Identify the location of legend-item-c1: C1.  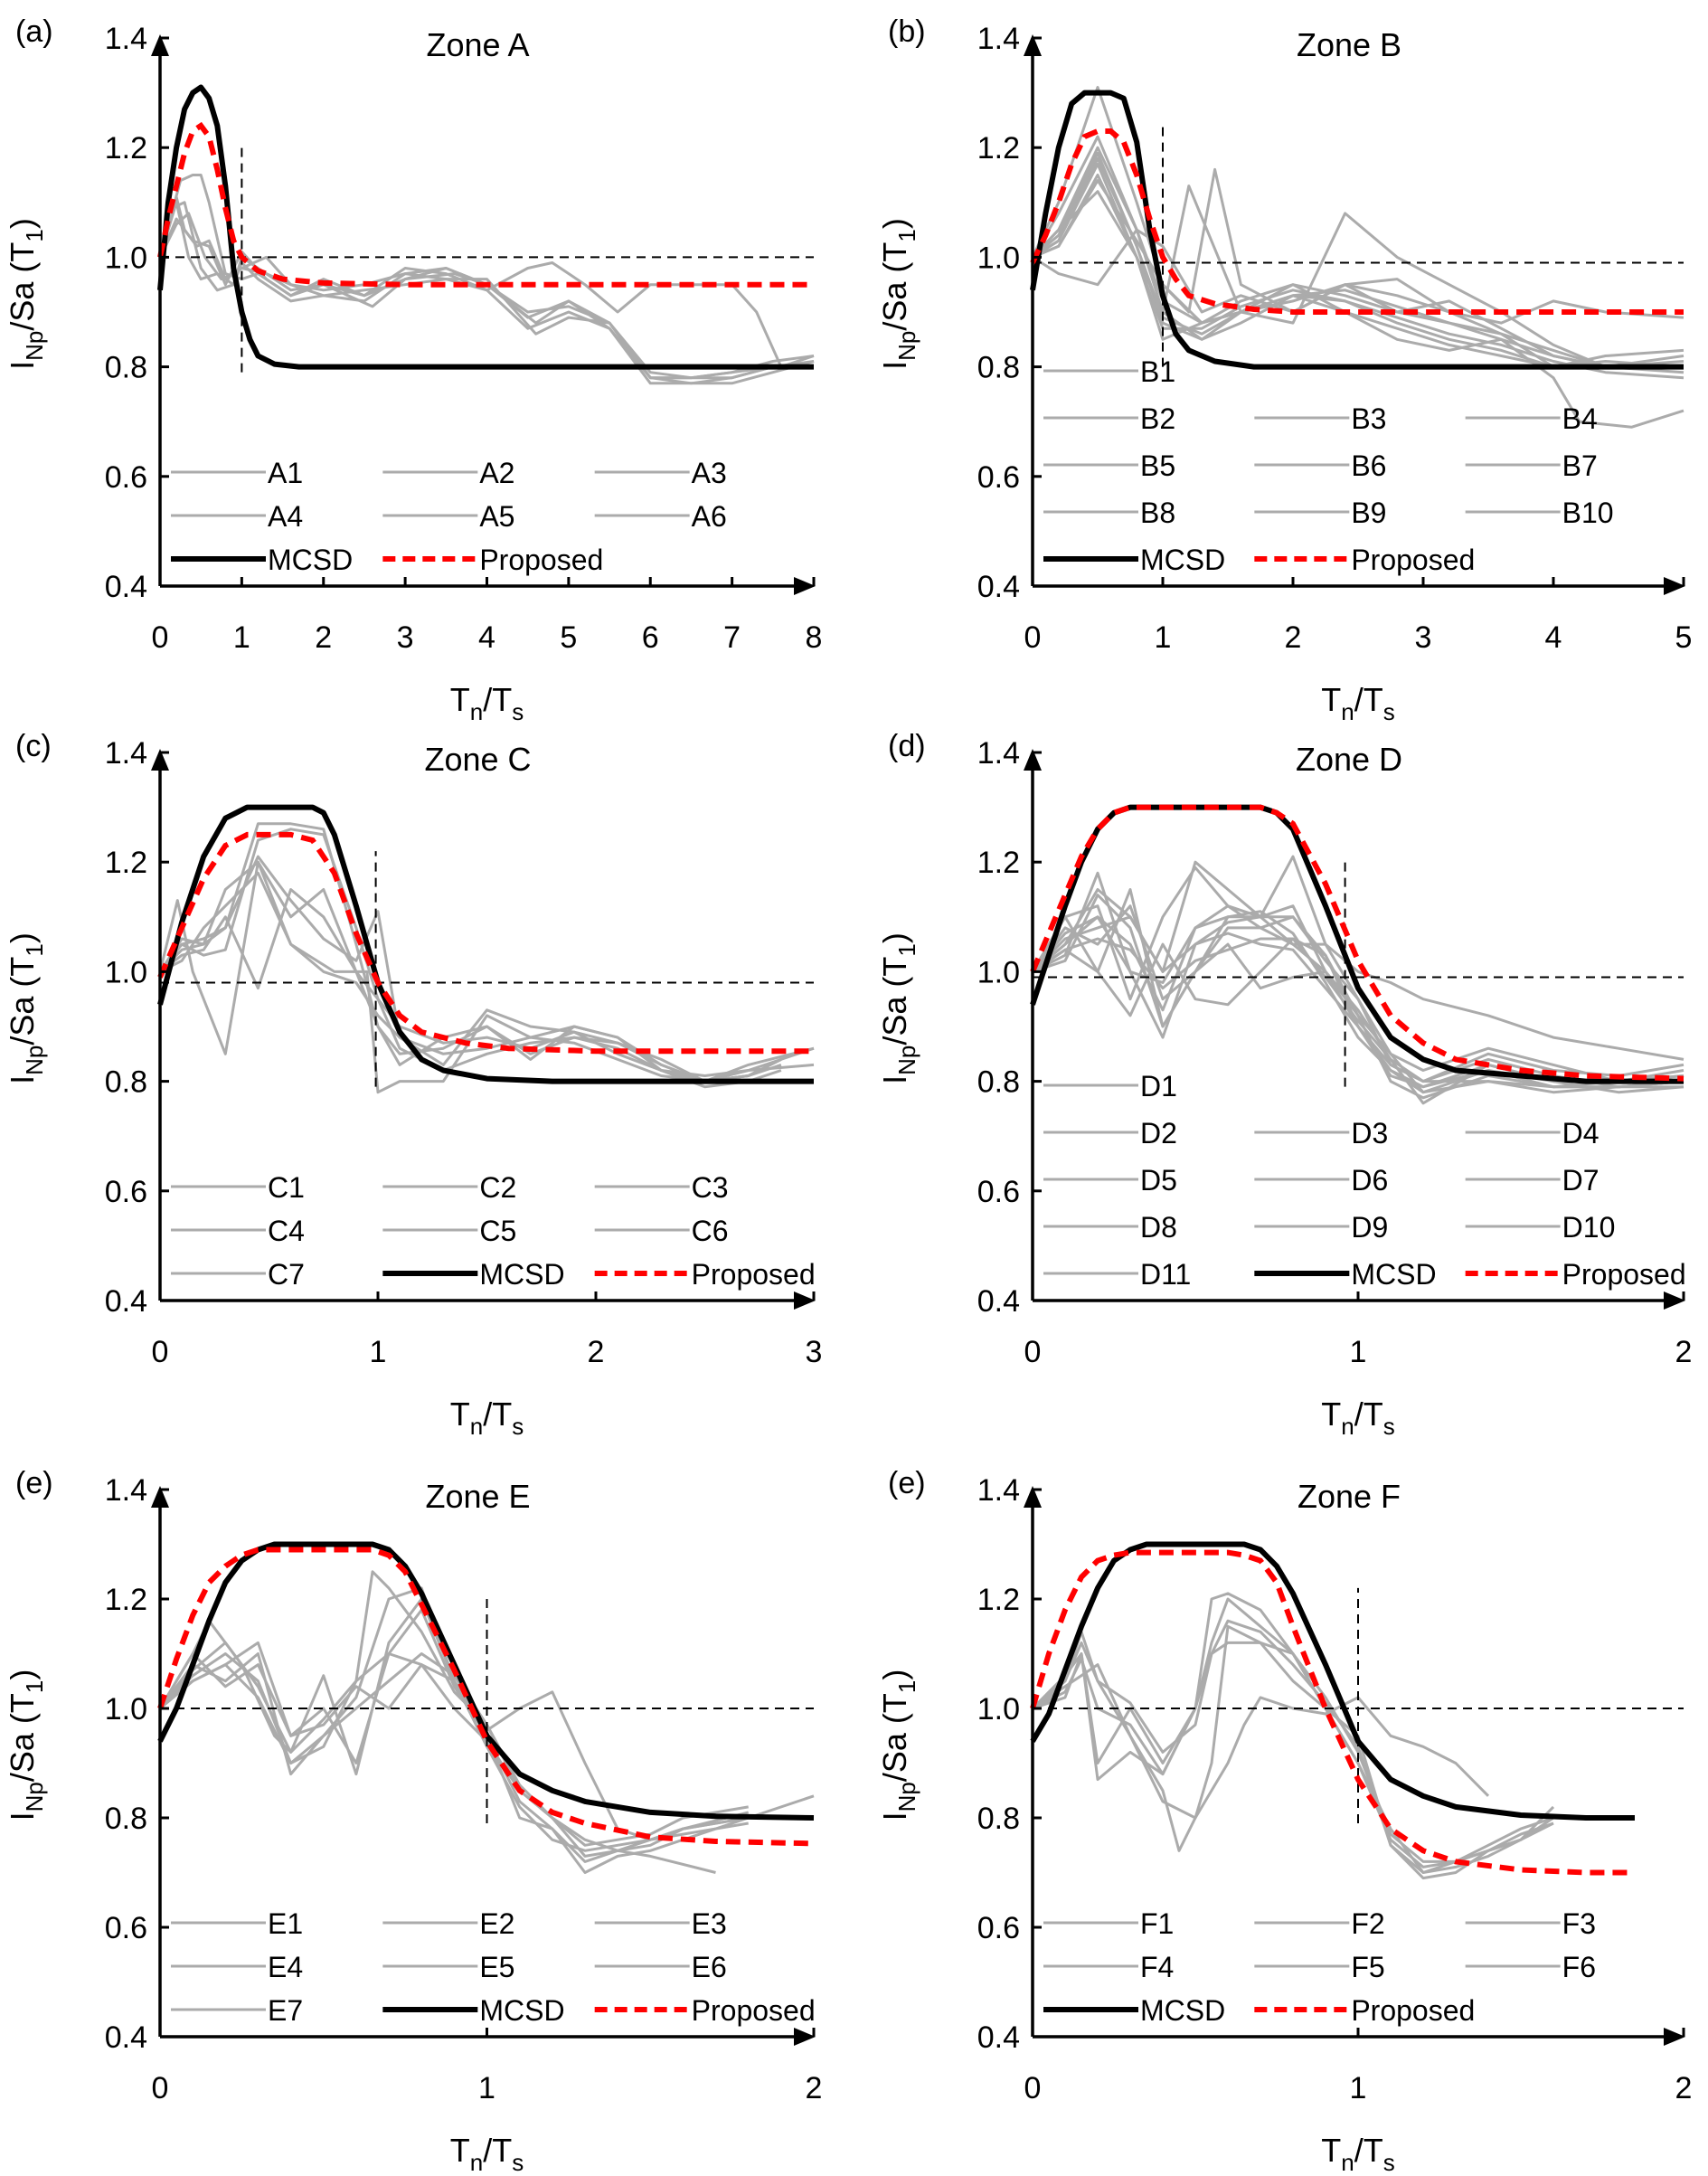
(238, 1187).